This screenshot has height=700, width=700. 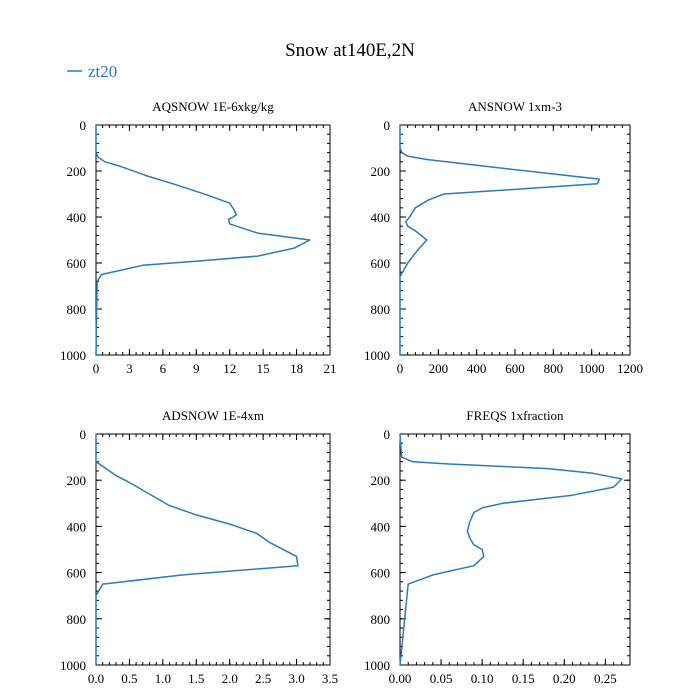 I want to click on legend: zt20, so click(x=92, y=71).